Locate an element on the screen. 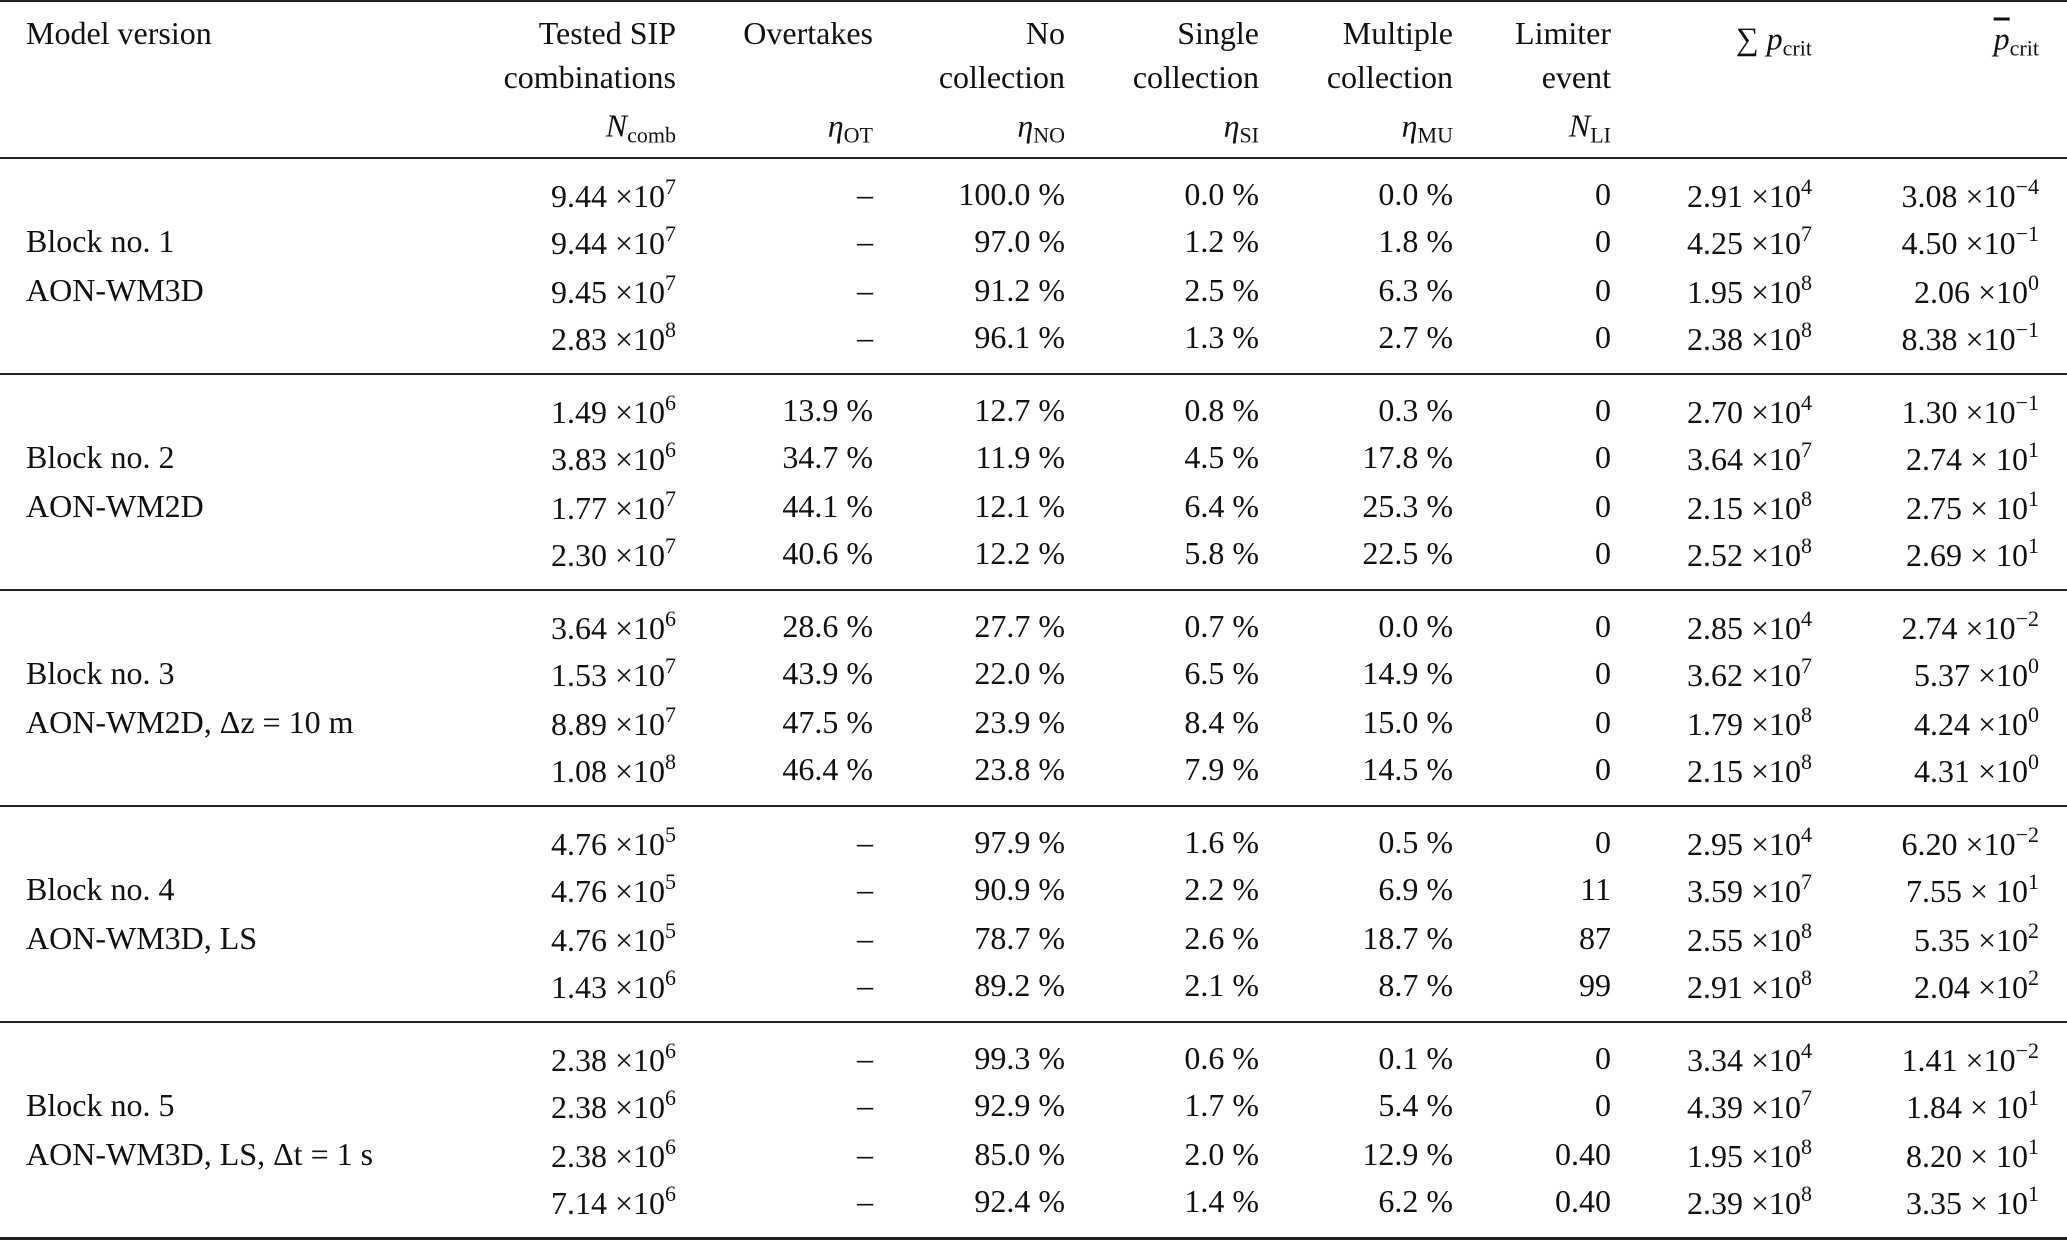 This screenshot has width=2067, height=1240. header-text: Model version is located at coordinates (119, 33).